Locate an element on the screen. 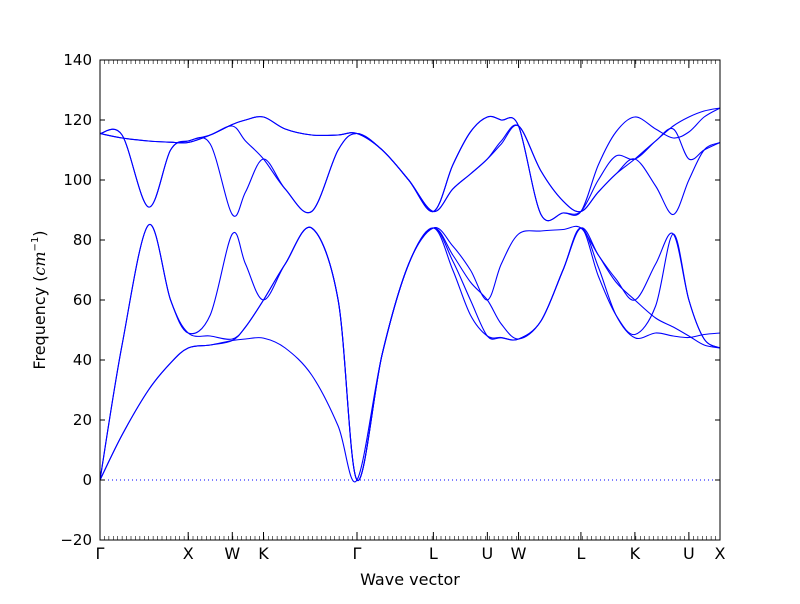 This screenshot has height=604, width=800. y-tick-label: −20 is located at coordinates (76, 540).